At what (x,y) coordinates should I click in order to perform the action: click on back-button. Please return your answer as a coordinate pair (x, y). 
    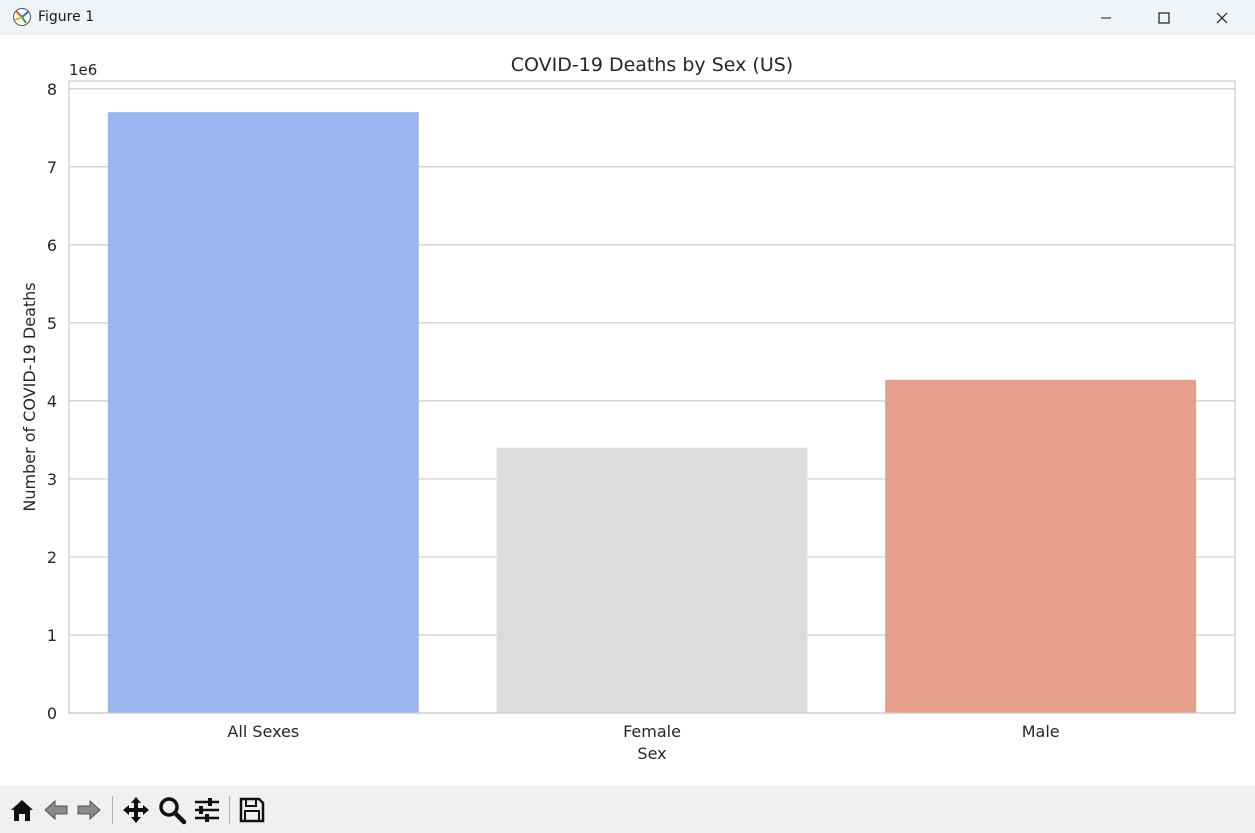
    Looking at the image, I should click on (56, 810).